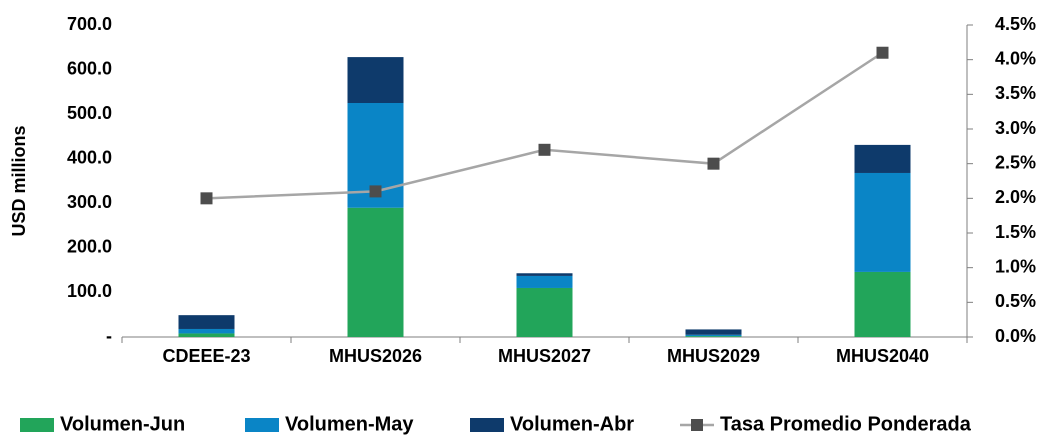 The image size is (1042, 437). I want to click on y2-tick-label: 4.5%, so click(1015, 24).